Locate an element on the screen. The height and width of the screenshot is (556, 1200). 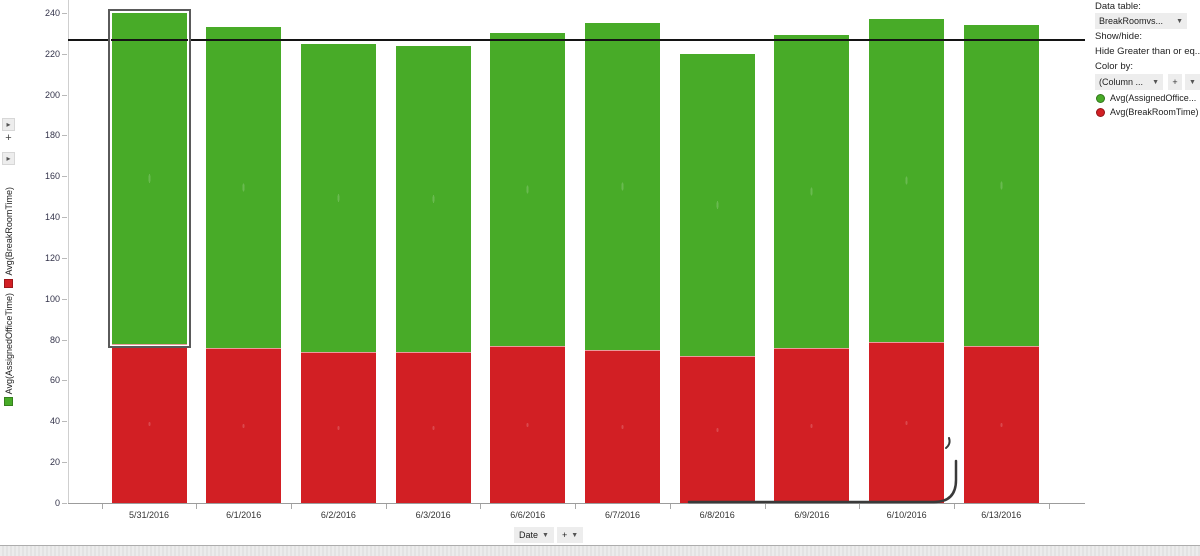
y-axis-selector-breakroom: Avg(BreakRoomTime) is located at coordinates (8, 229).